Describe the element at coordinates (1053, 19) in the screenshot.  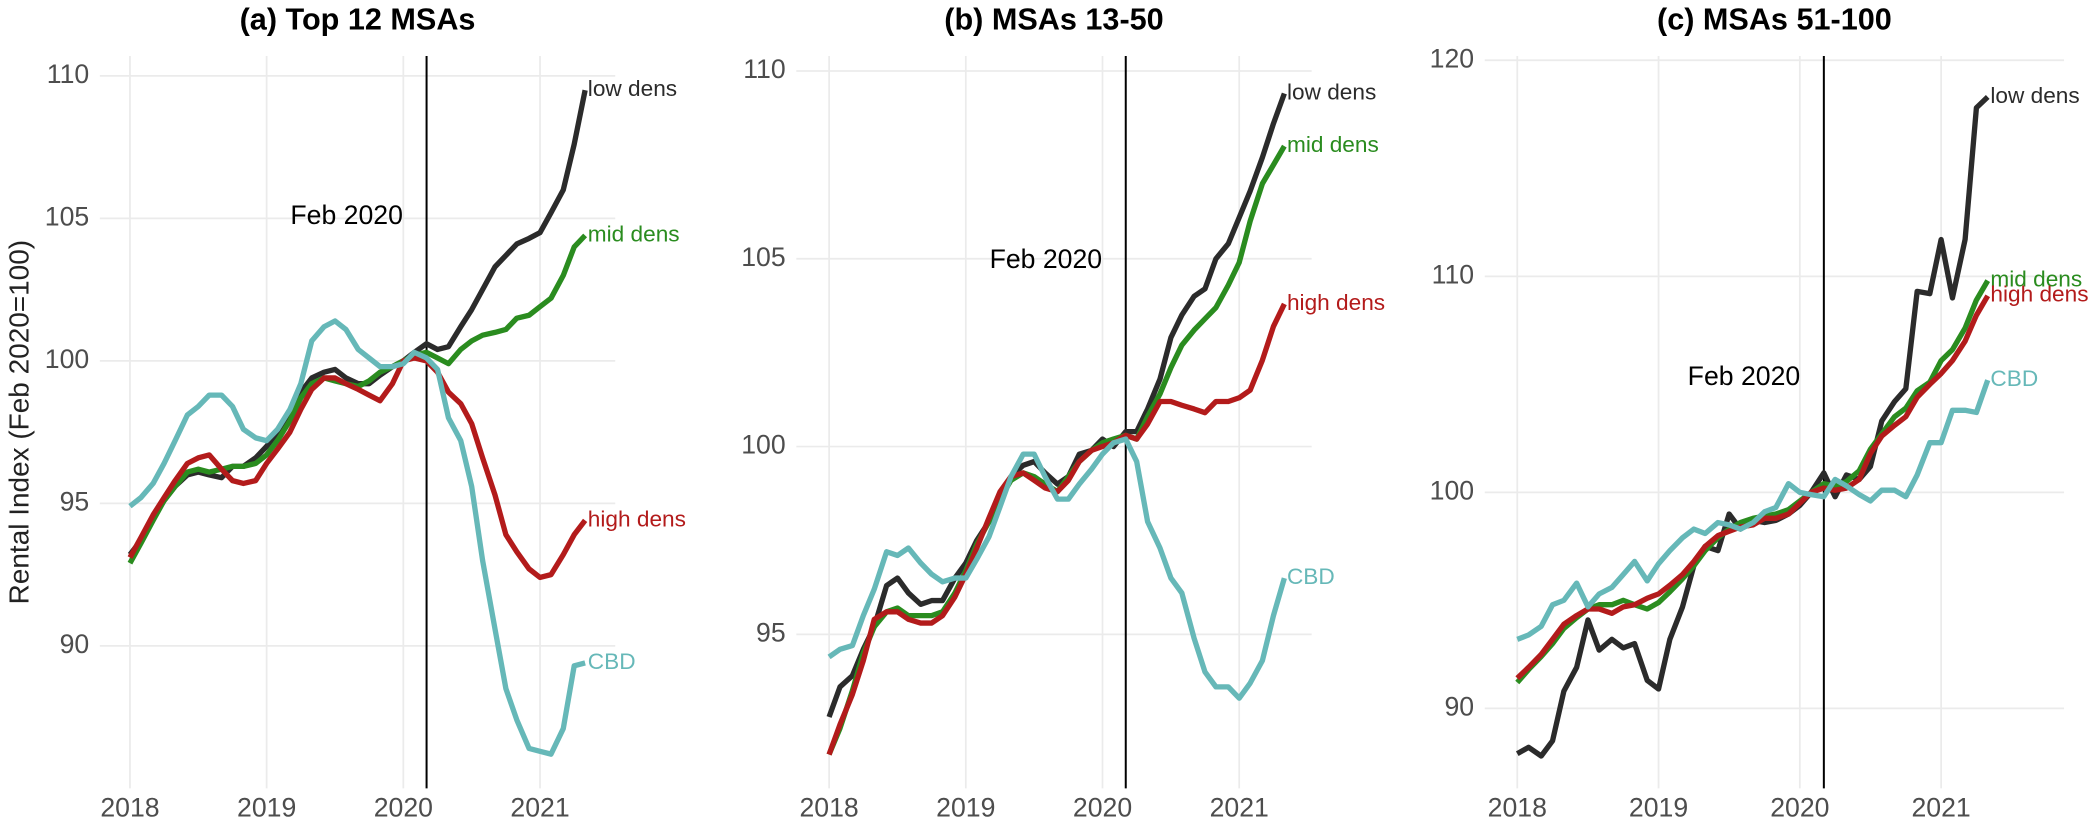
I see `chart-title: (b) MSAs 13-50` at that location.